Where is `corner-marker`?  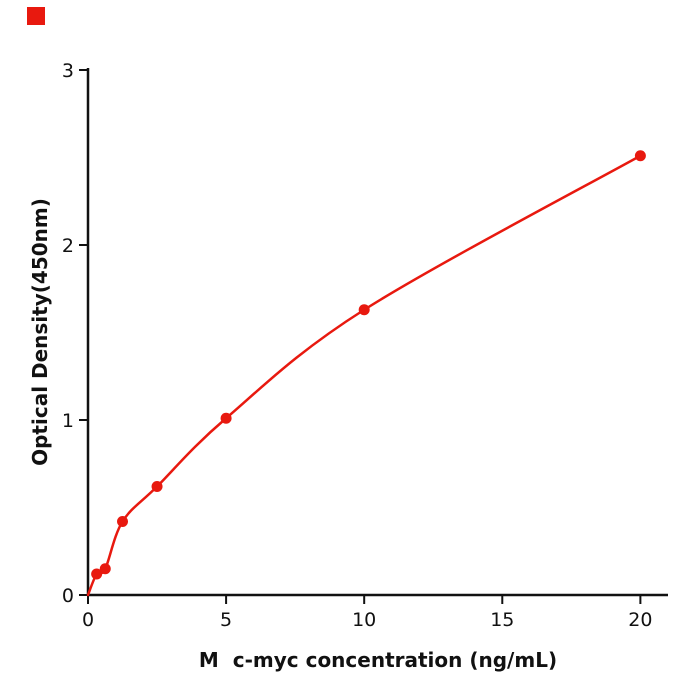
corner-marker is located at coordinates (36, 16).